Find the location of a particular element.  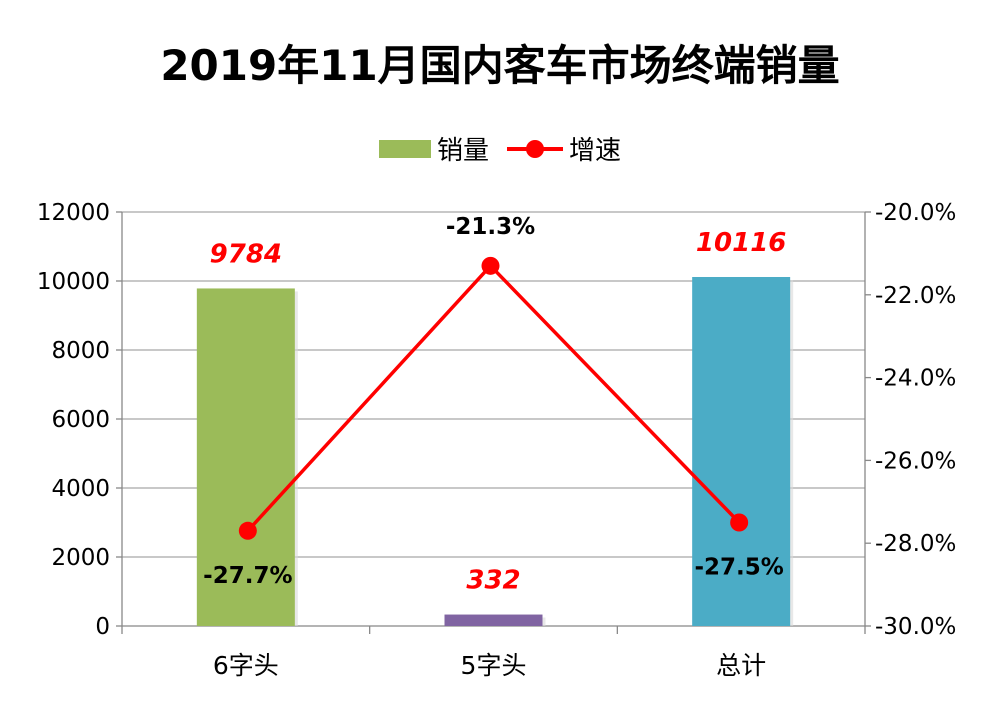

y-left-tick-label: 0 is located at coordinates (102, 627).